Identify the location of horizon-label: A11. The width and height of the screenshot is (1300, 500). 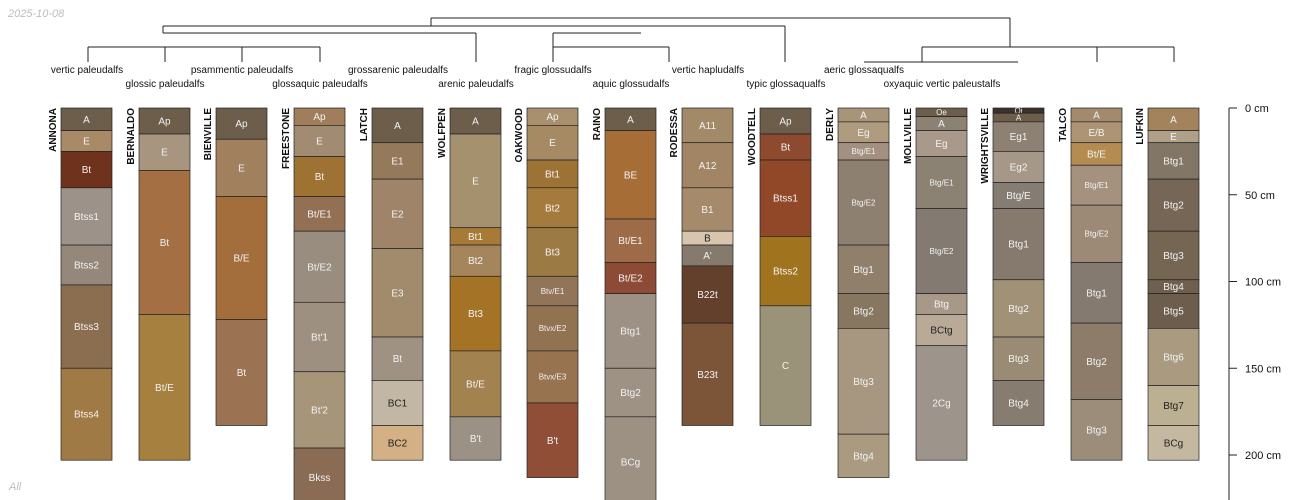
(707, 126).